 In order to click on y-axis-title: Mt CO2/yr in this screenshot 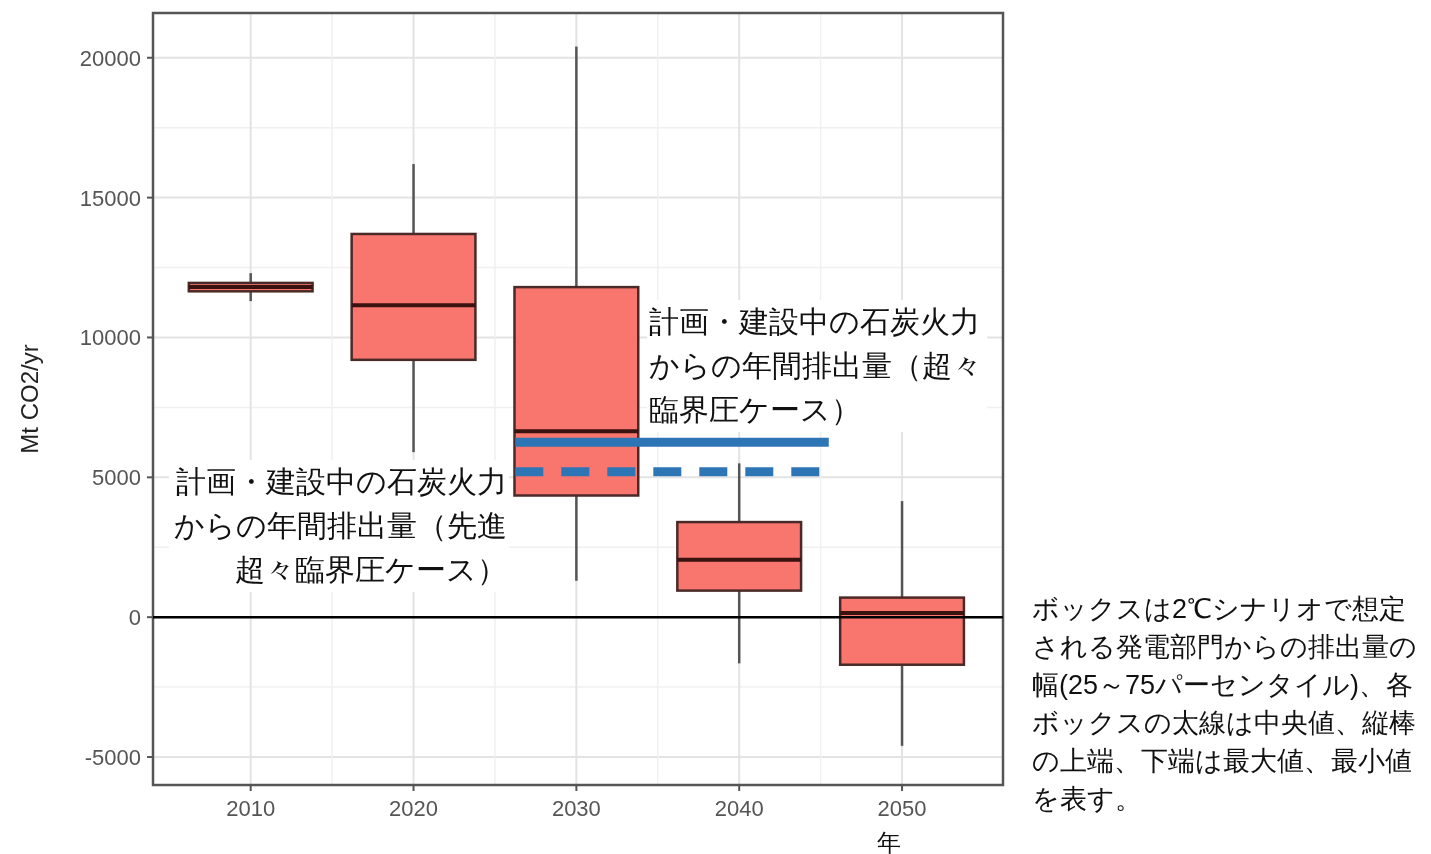, I will do `click(29, 399)`.